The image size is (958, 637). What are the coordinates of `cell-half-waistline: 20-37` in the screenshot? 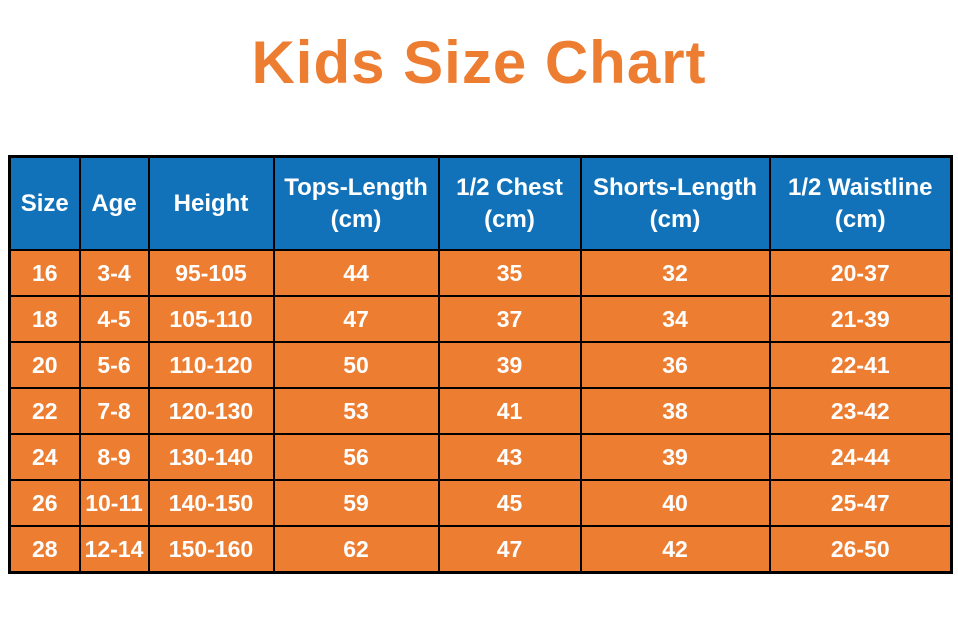 It's located at (860, 273).